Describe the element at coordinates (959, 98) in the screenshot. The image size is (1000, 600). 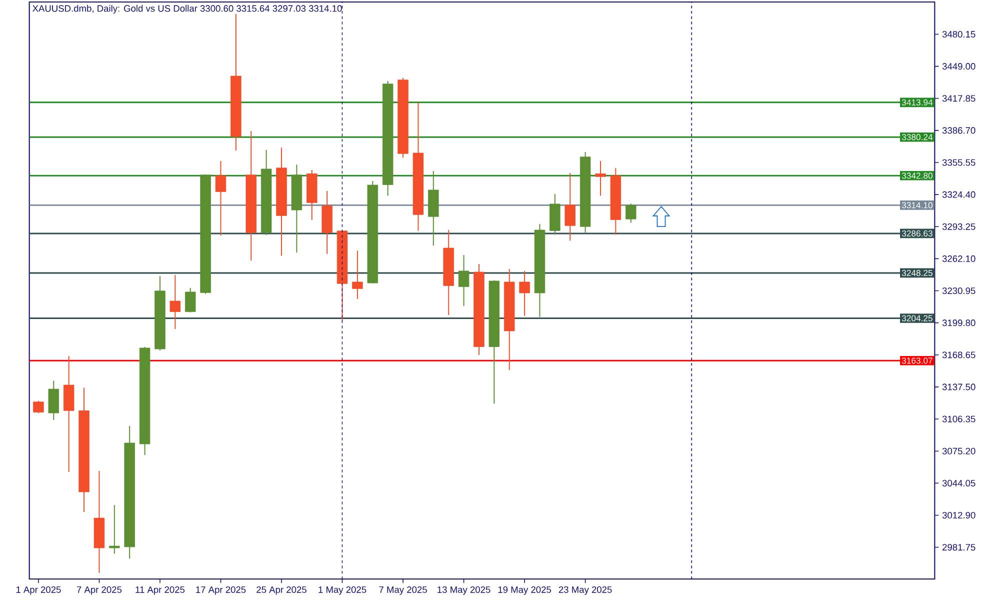
I see `y-tick-label: 3417.85` at that location.